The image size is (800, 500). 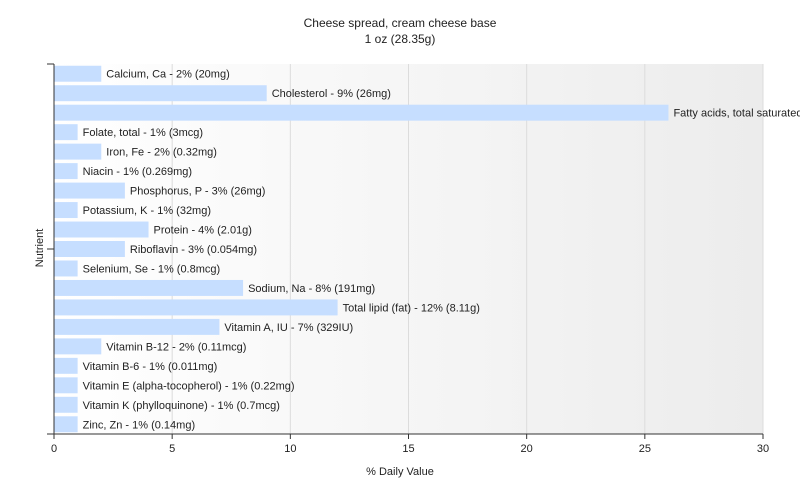 What do you see at coordinates (172, 449) in the screenshot?
I see `x-tick-label: 5` at bounding box center [172, 449].